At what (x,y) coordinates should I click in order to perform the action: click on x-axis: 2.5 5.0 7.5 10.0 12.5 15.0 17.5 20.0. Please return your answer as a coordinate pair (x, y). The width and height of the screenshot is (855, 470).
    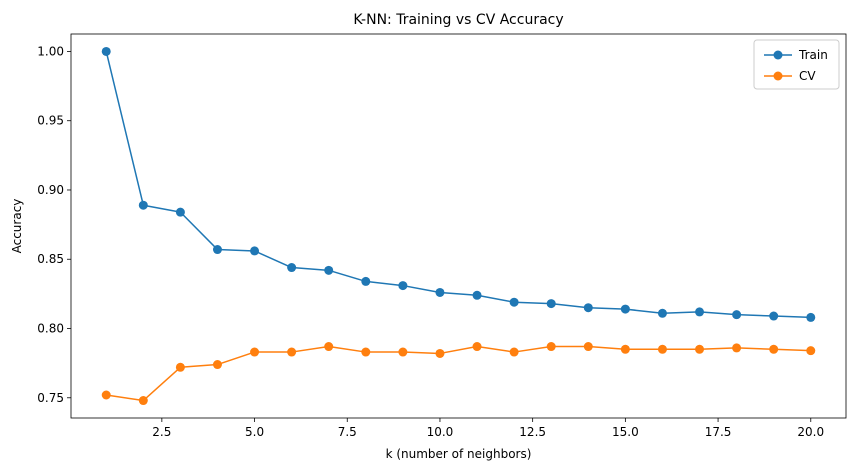
    Looking at the image, I should click on (488, 428).